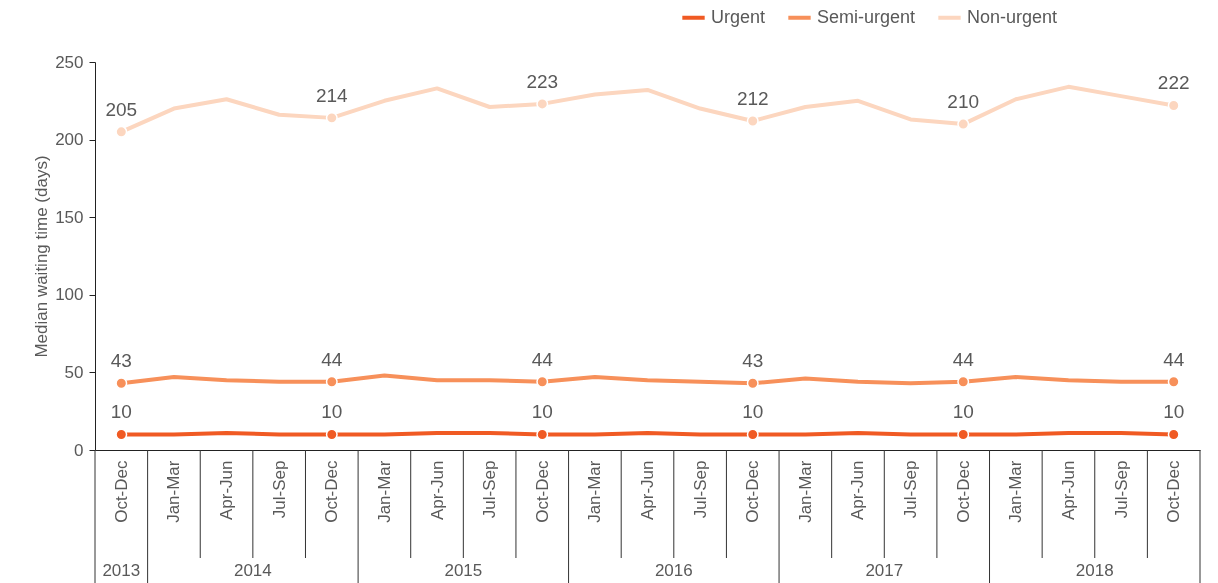 The width and height of the screenshot is (1218, 583). What do you see at coordinates (542, 81) in the screenshot?
I see `data-label: 223` at bounding box center [542, 81].